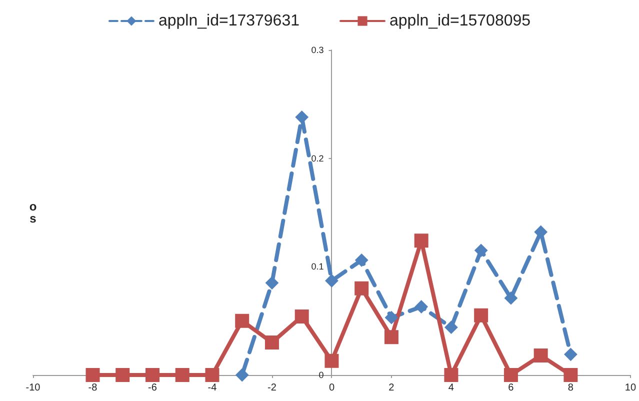  Describe the element at coordinates (229, 21) in the screenshot. I see `legend-label: appln_id=17379631` at that location.